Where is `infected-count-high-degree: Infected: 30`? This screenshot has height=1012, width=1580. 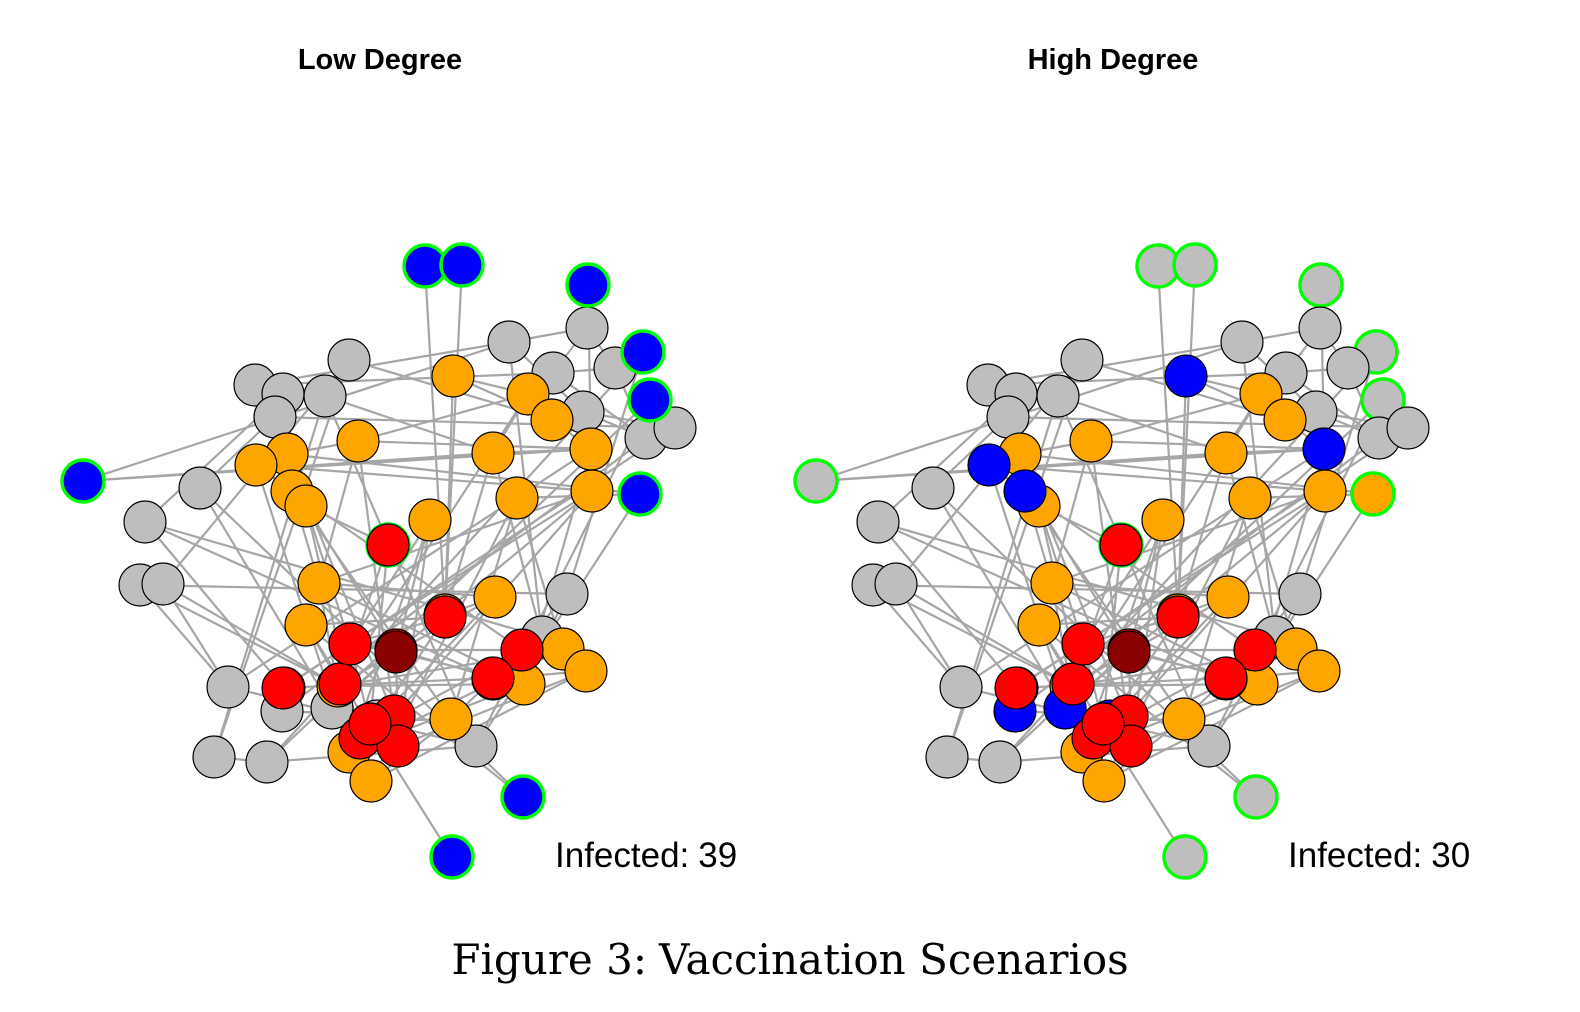
infected-count-high-degree: Infected: 30 is located at coordinates (1379, 856).